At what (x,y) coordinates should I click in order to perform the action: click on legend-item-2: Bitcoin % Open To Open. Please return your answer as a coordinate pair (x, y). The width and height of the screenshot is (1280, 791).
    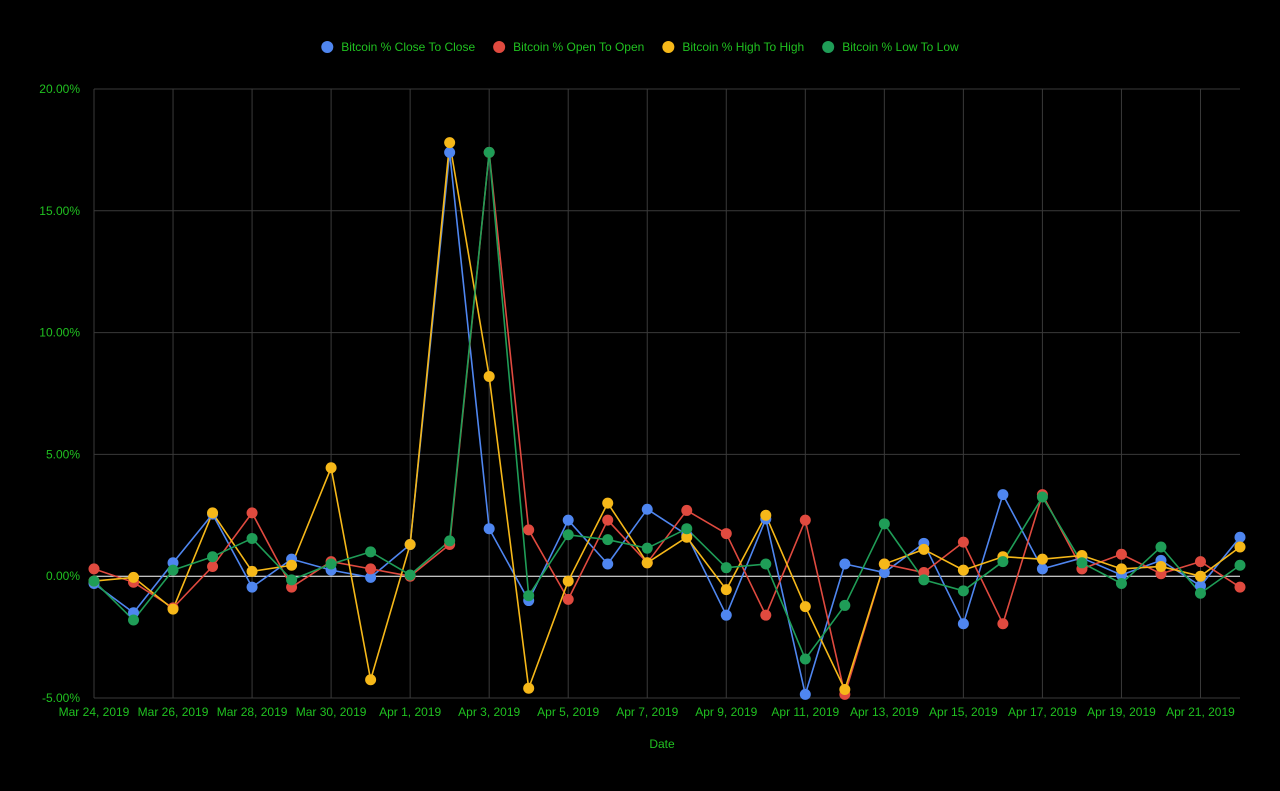
    Looking at the image, I should click on (568, 47).